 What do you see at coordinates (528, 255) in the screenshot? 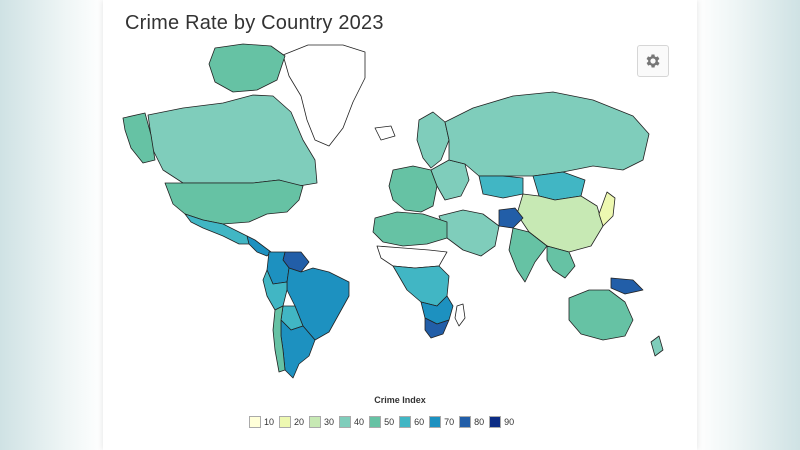
I see `country-india: India` at bounding box center [528, 255].